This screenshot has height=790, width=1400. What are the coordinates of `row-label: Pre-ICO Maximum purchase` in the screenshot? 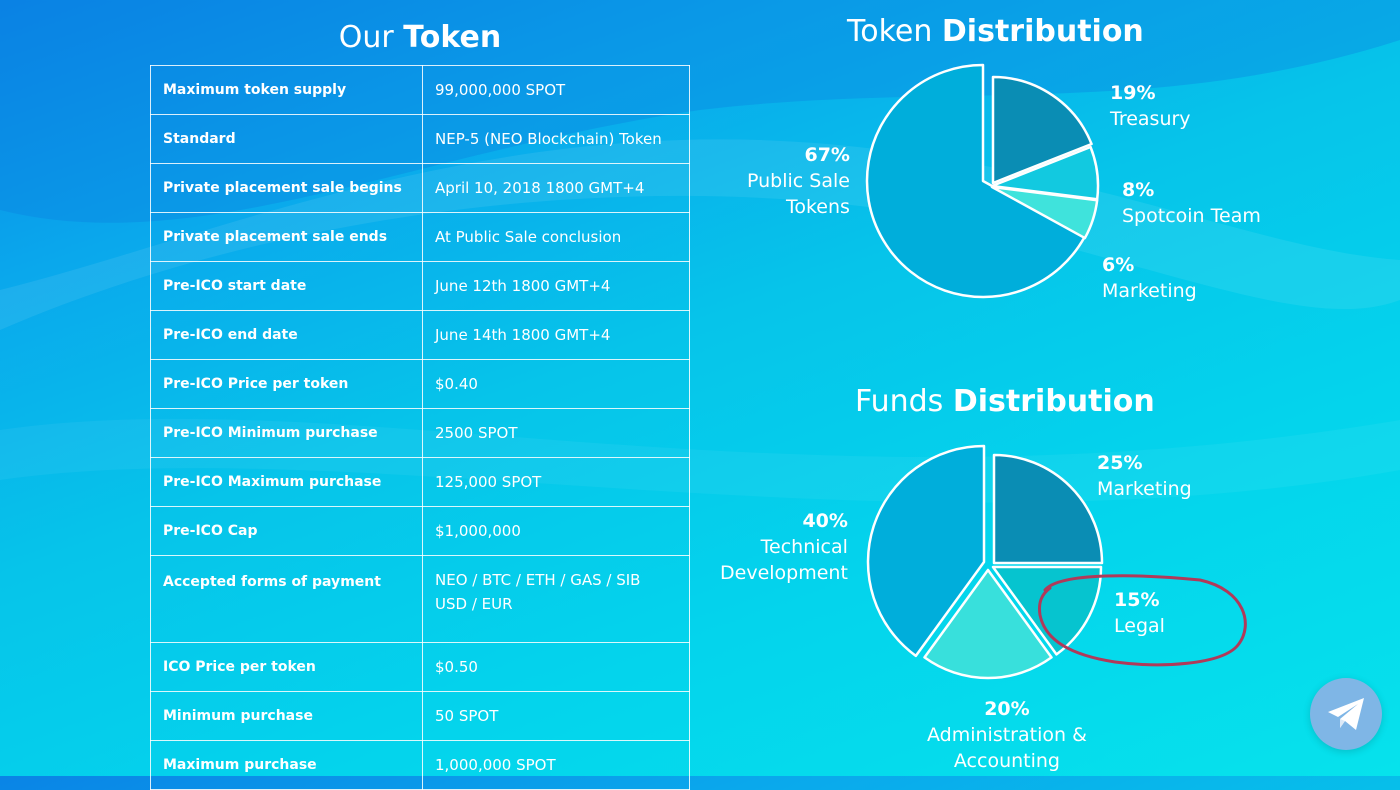 It's located at (286, 482).